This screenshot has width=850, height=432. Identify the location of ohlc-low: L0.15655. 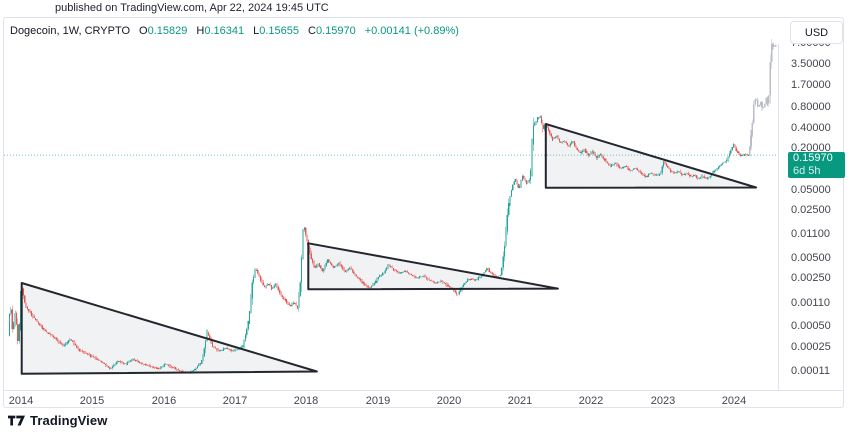
(276, 31).